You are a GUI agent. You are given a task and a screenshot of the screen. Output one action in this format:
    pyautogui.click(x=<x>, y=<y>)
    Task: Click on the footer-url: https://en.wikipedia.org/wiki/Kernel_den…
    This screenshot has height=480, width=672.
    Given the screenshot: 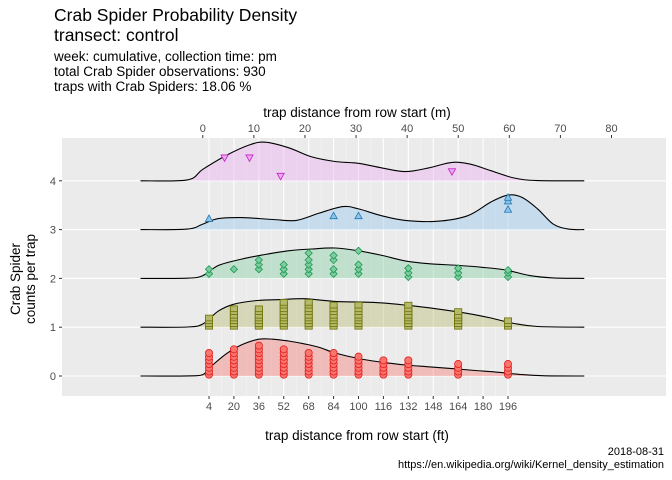 What is the action you would take?
    pyautogui.click(x=531, y=465)
    